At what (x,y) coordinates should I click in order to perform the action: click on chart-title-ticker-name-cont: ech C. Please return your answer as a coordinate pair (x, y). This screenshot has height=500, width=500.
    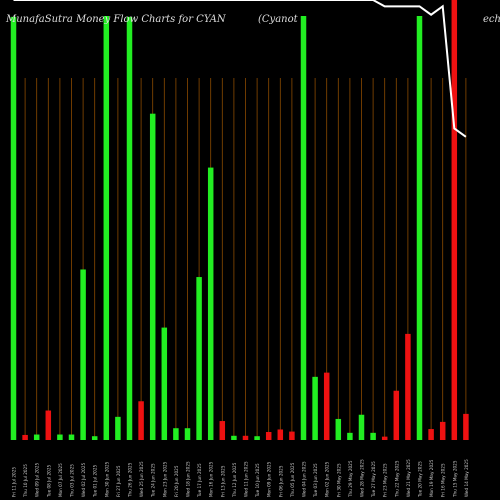
    Looking at the image, I should click on (491, 19).